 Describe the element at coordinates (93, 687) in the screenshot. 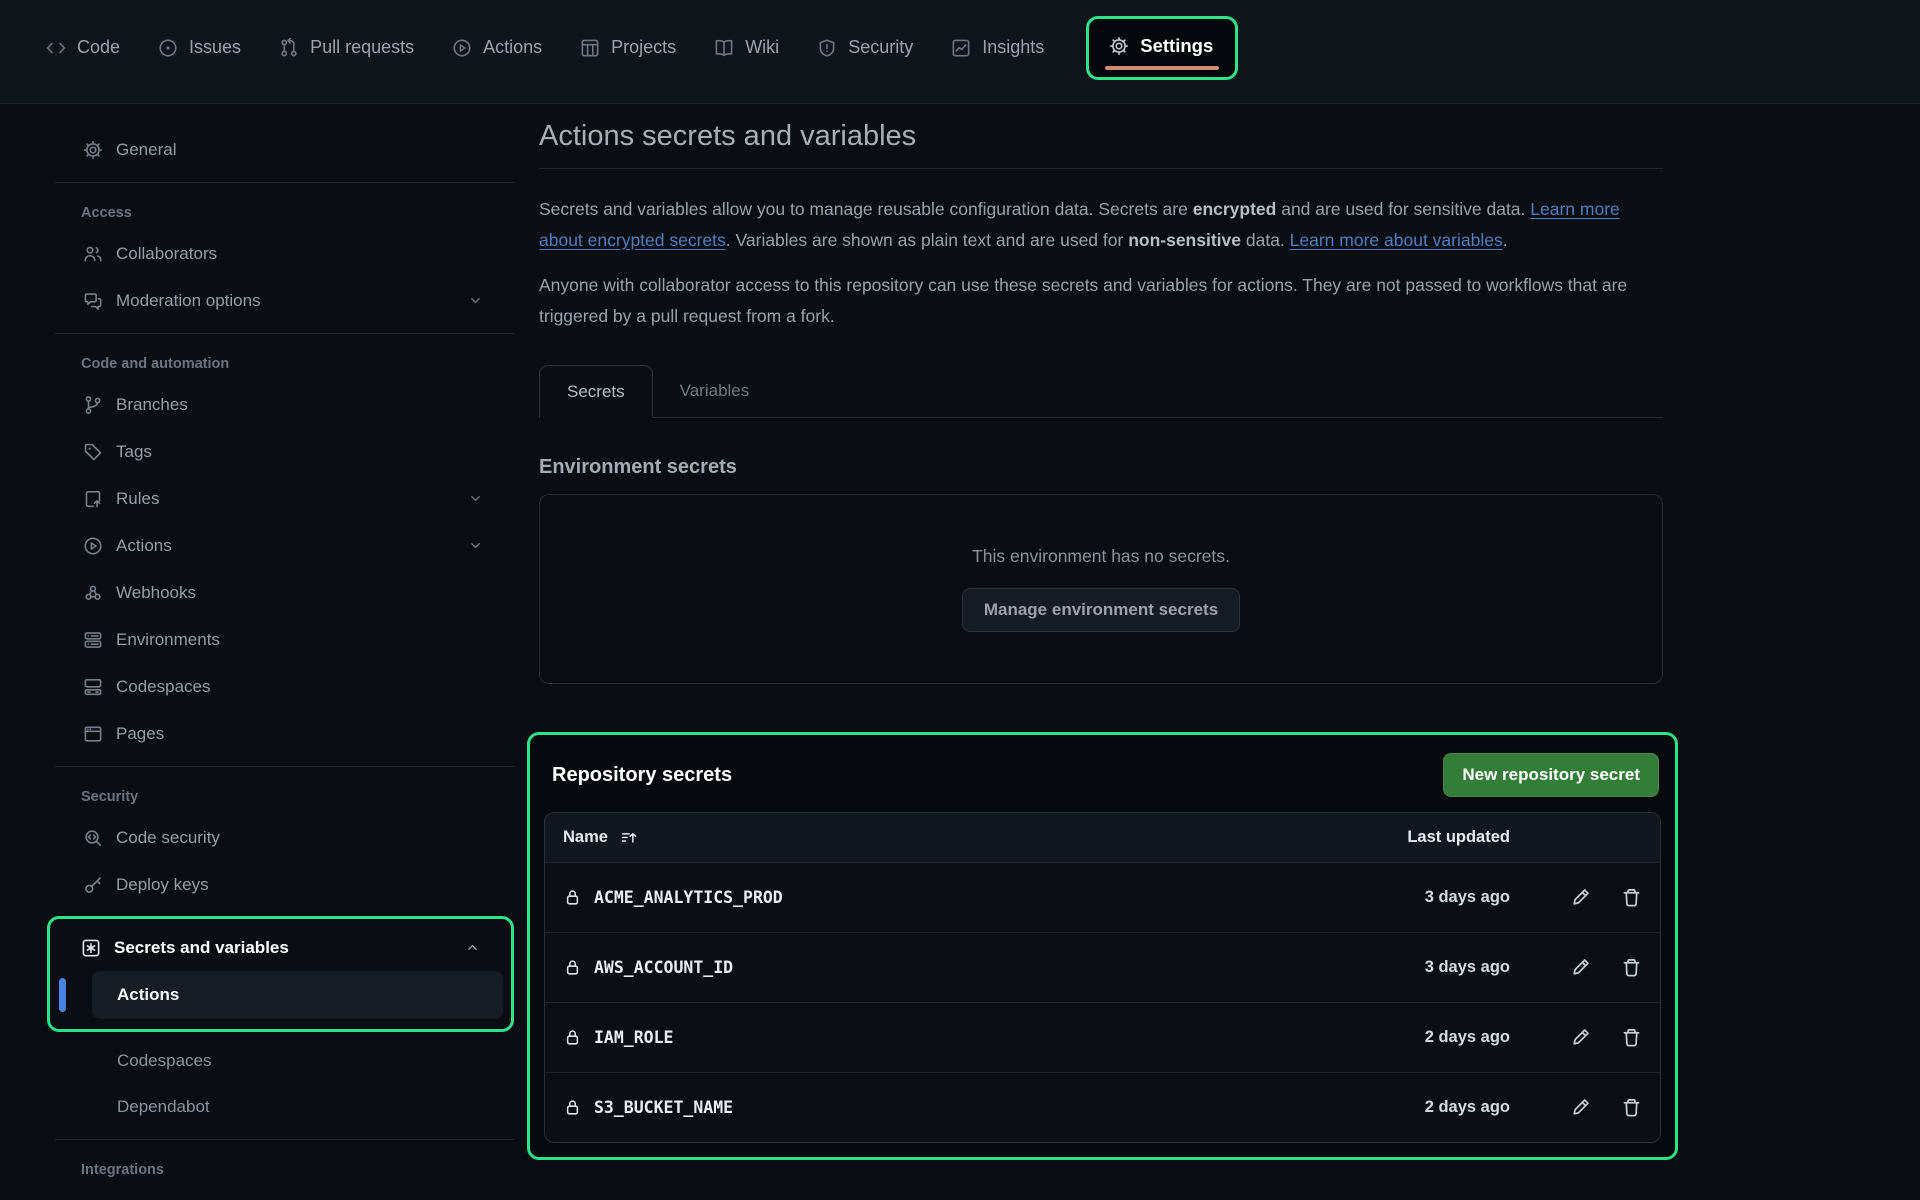

I see `codespaces-icon` at that location.